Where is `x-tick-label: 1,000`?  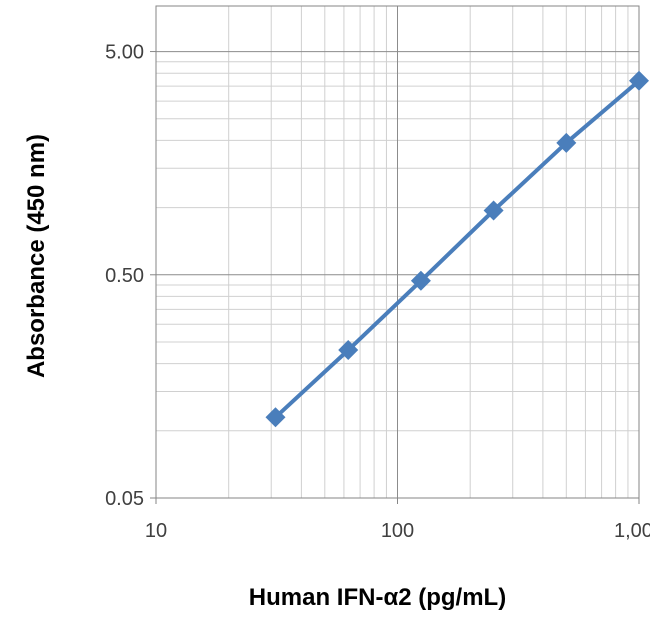
x-tick-label: 1,000 is located at coordinates (632, 531).